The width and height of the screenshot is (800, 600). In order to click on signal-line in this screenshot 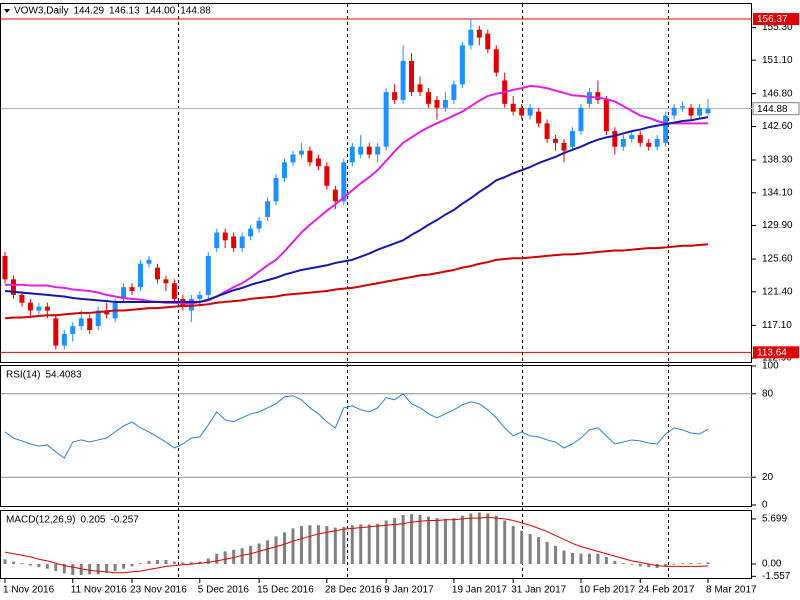, I will do `click(356, 545)`.